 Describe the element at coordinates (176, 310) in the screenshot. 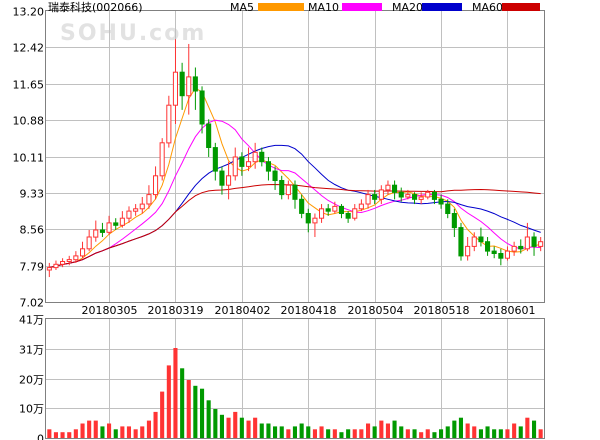

I see `date-tick-label: 20180319` at that location.